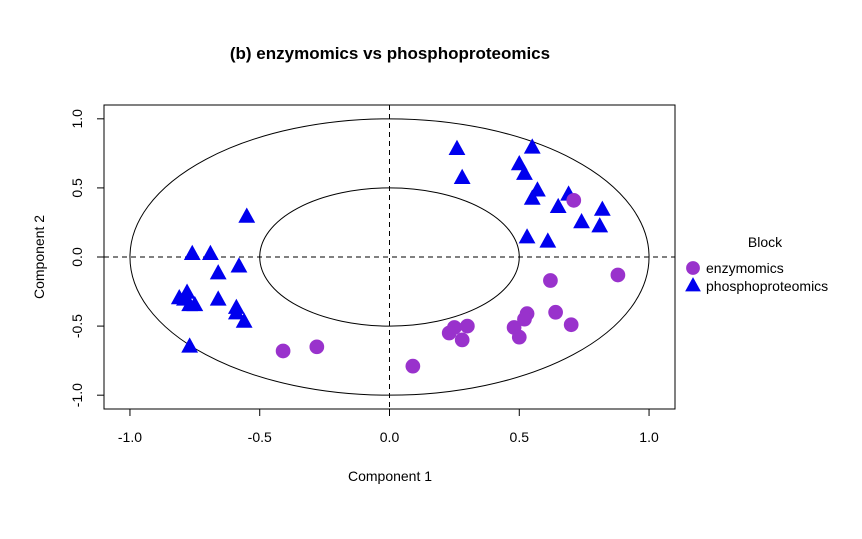 Image resolution: width=862 pixels, height=539 pixels. What do you see at coordinates (388, 426) in the screenshot?
I see `x-axis: -1.0 -0.5 0.0 0.5 1.0` at bounding box center [388, 426].